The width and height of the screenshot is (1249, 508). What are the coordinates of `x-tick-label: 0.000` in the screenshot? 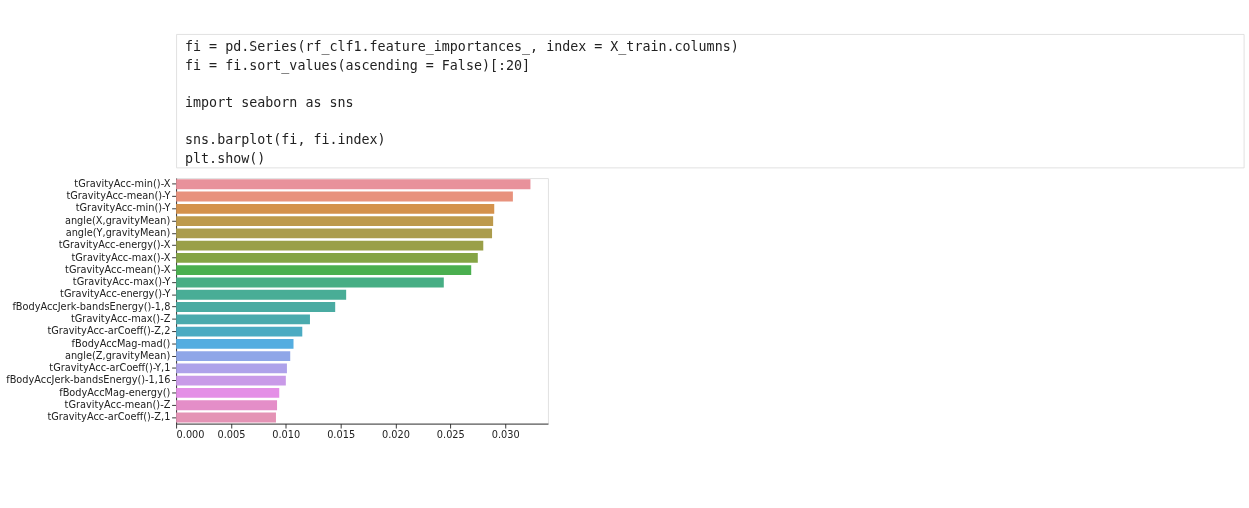 It's located at (190, 435).